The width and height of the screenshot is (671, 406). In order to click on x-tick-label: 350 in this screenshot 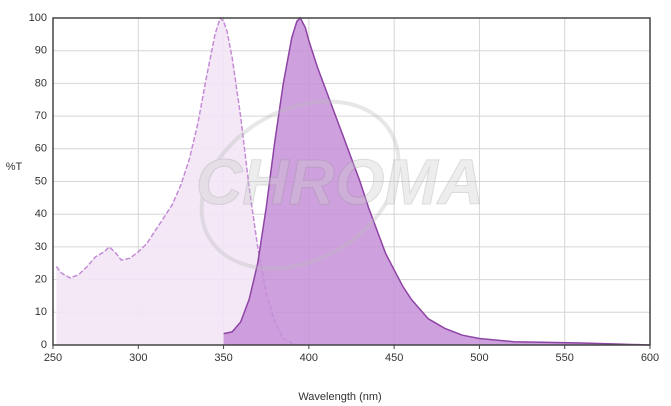, I will do `click(223, 358)`.